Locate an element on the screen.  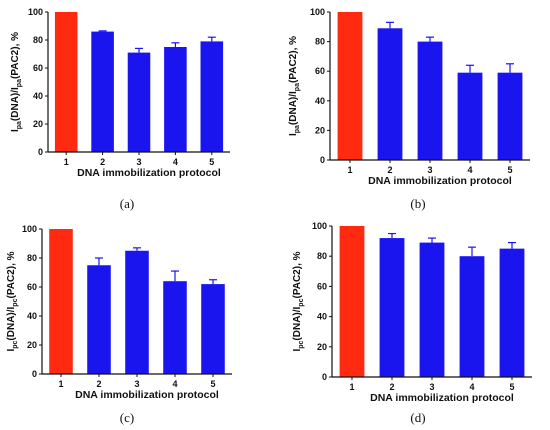
panel-label: (b) is located at coordinates (417, 203).